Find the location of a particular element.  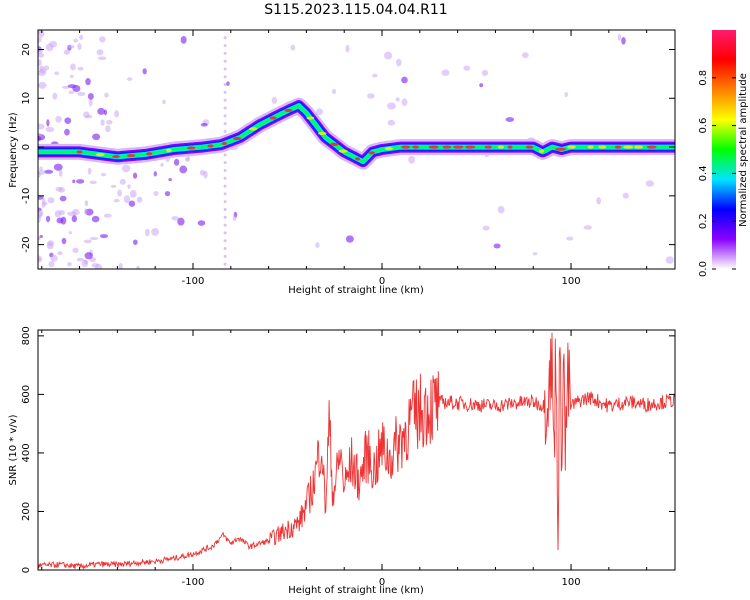

spectrogram-y-tick-label: 0 is located at coordinates (26, 147).